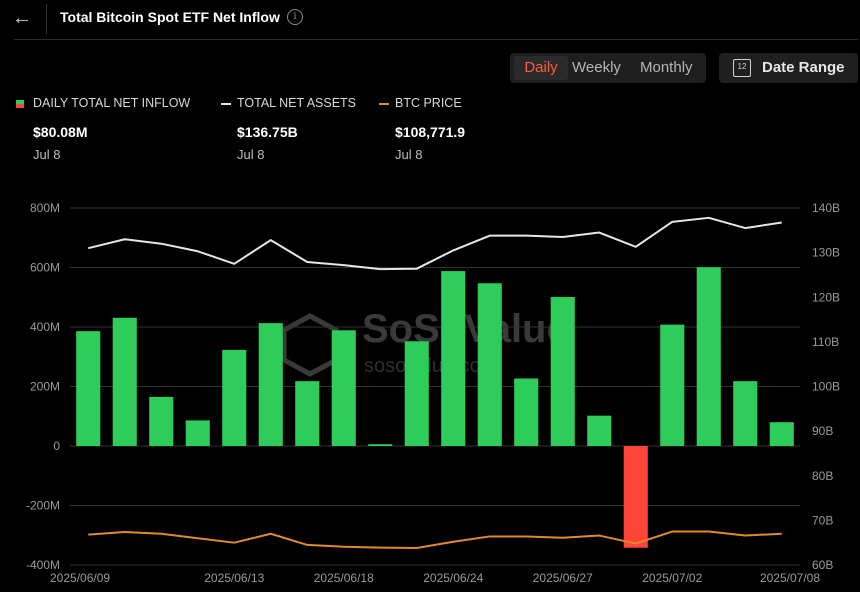  What do you see at coordinates (435, 243) in the screenshot?
I see `net-assets-line` at bounding box center [435, 243].